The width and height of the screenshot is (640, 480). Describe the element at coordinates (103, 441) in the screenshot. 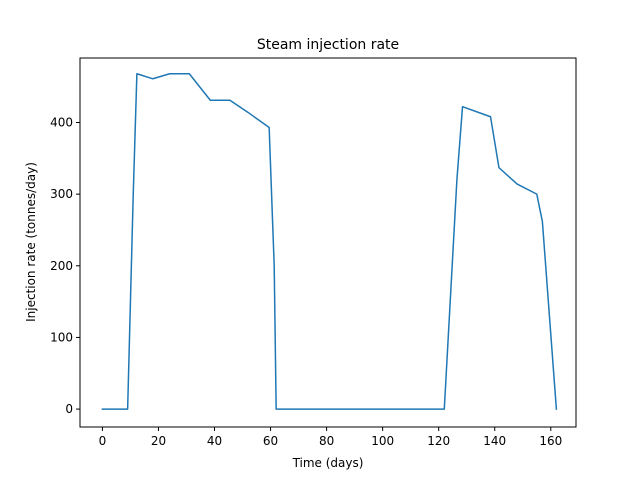

I see `x-tick-label: 0` at that location.